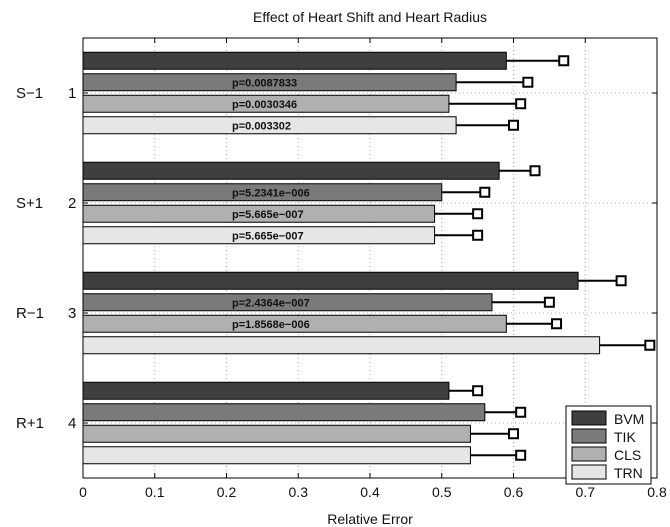  What do you see at coordinates (442, 492) in the screenshot?
I see `x-tick-label: 0.5` at bounding box center [442, 492].